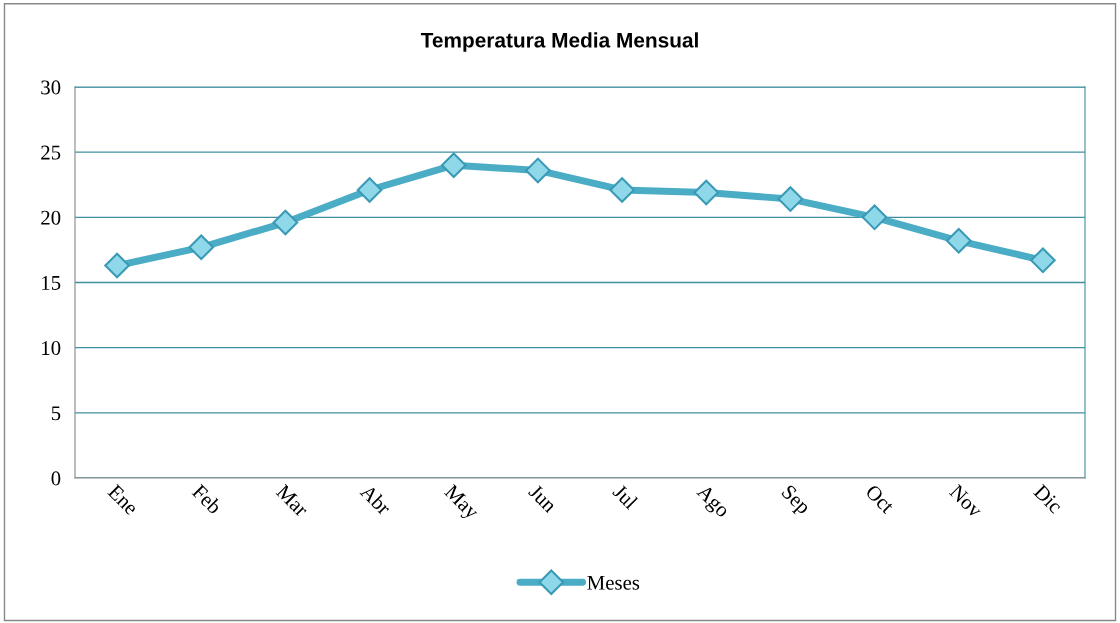 This screenshot has height=623, width=1120. What do you see at coordinates (51, 348) in the screenshot?
I see `y-tick-label: 10` at bounding box center [51, 348].